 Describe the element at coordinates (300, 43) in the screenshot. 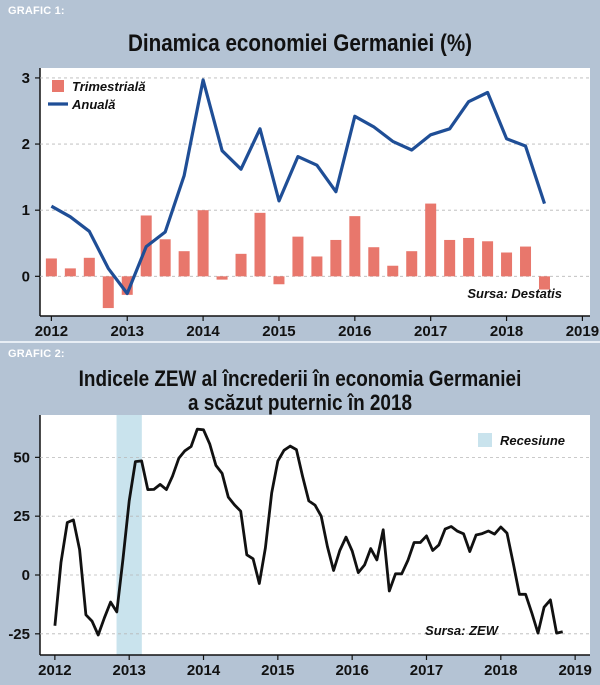

I see `chart-1-title: Dinamica economiei Germaniei (%)` at that location.